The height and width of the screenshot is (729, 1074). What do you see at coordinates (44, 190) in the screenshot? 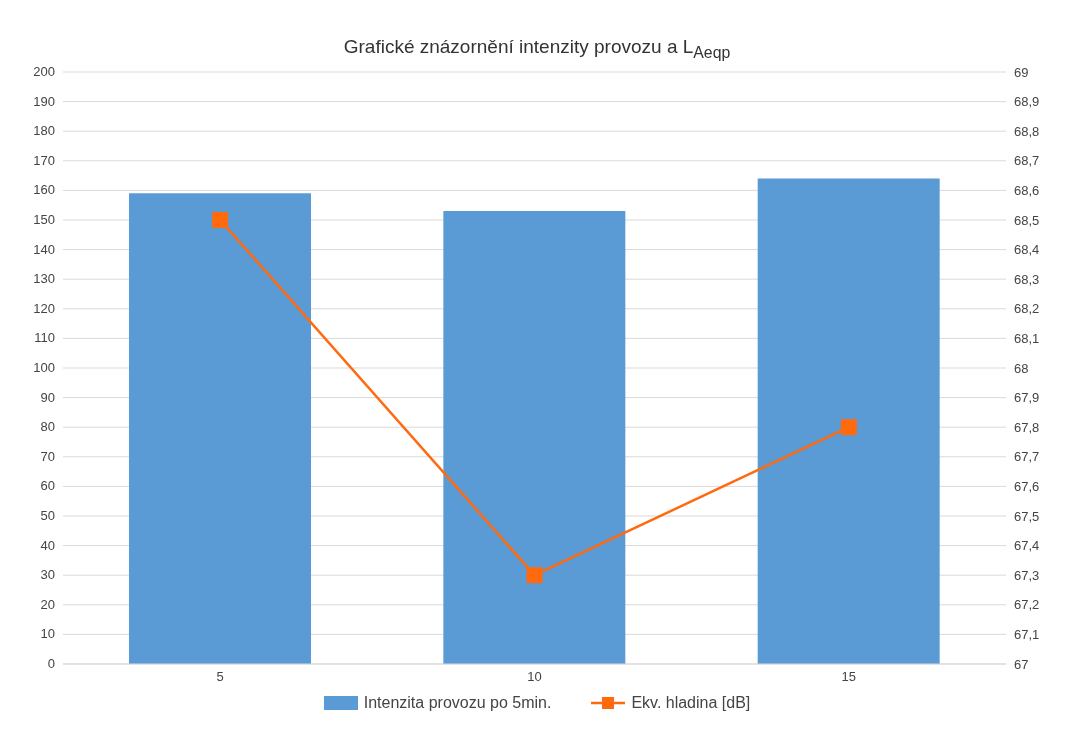
I see `y-tick-label: 160` at bounding box center [44, 190].